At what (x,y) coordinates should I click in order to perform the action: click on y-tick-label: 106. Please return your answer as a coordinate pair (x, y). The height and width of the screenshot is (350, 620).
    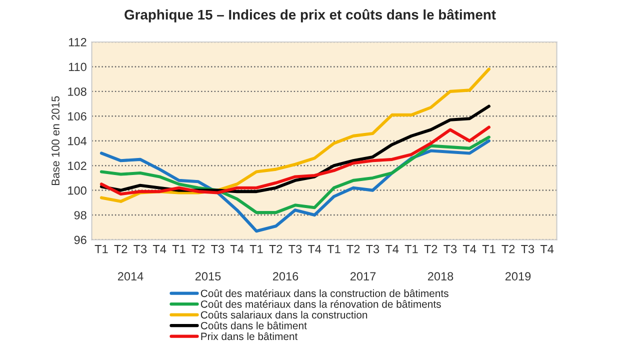
    Looking at the image, I should click on (77, 116).